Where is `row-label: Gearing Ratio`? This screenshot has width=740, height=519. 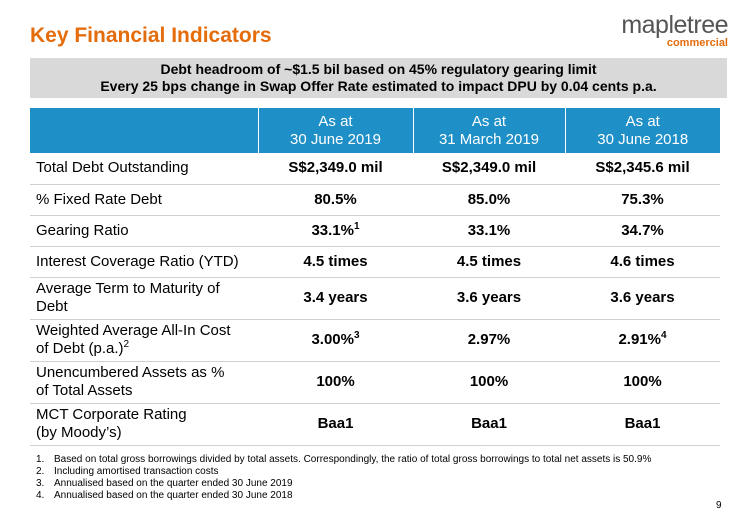 row-label: Gearing Ratio is located at coordinates (144, 231).